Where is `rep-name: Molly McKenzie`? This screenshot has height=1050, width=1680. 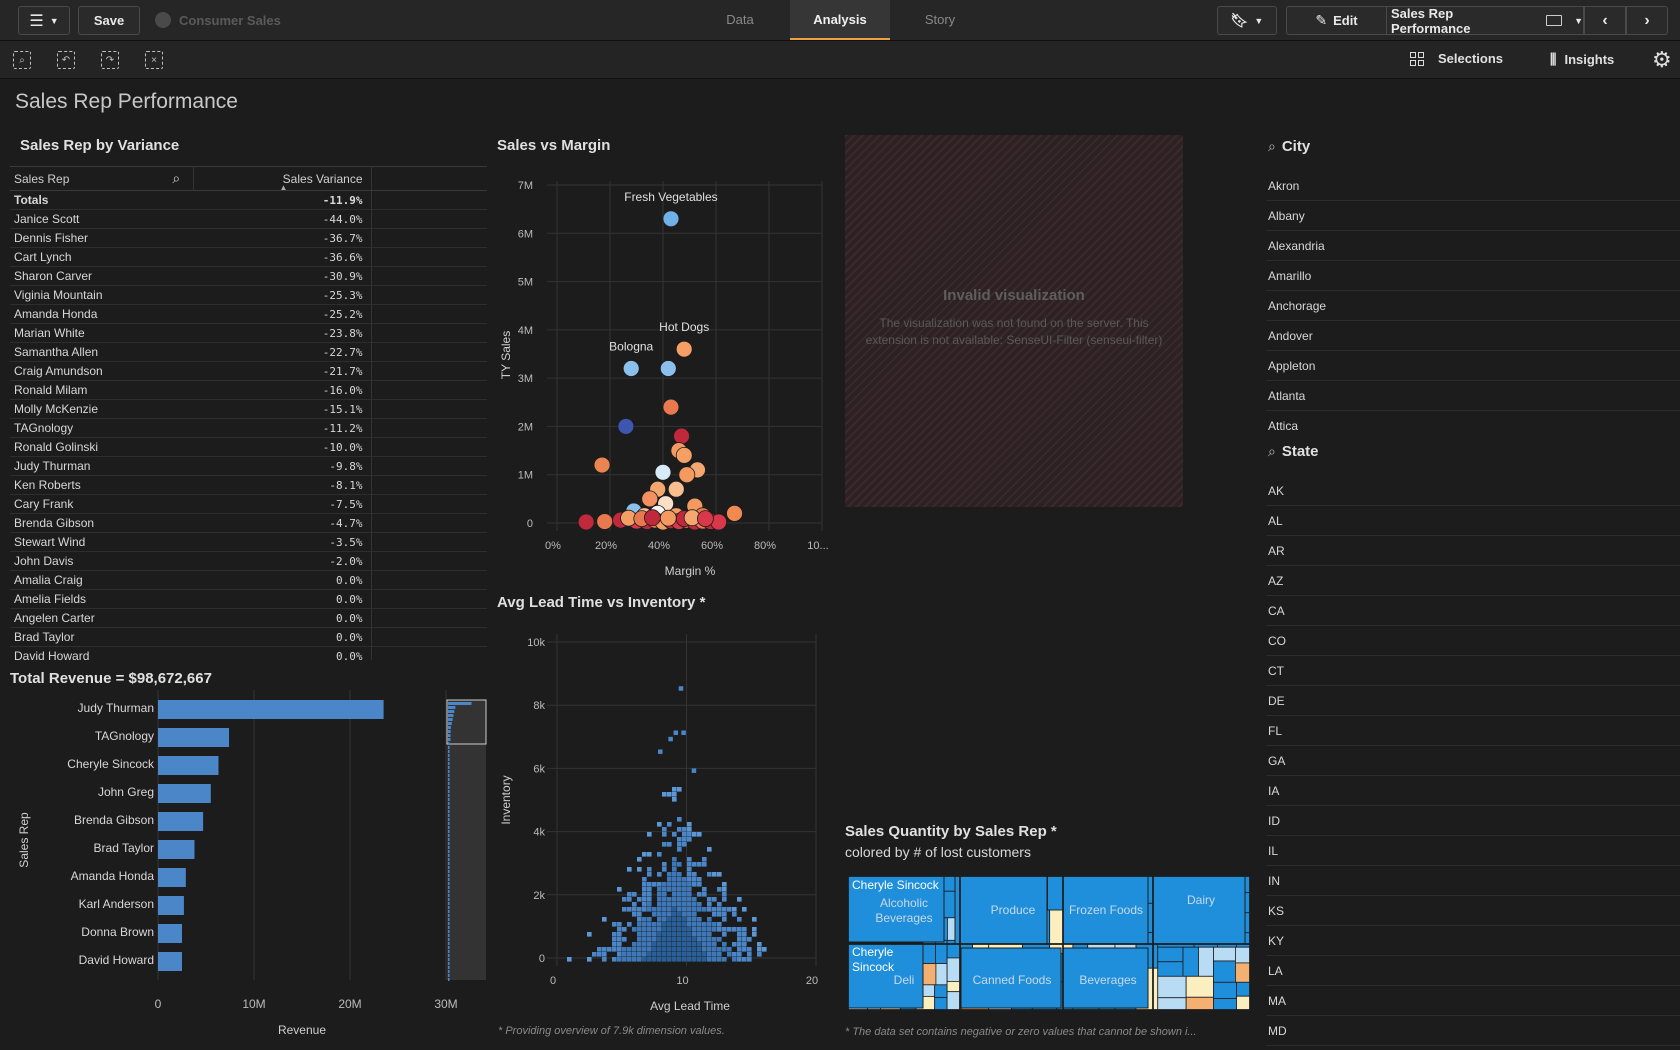
rep-name: Molly McKenzie is located at coordinates (101, 409).